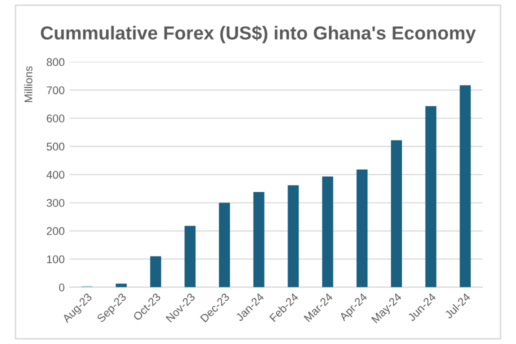 The image size is (516, 344). Describe the element at coordinates (55, 203) in the screenshot. I see `y-tick-label: 300` at that location.